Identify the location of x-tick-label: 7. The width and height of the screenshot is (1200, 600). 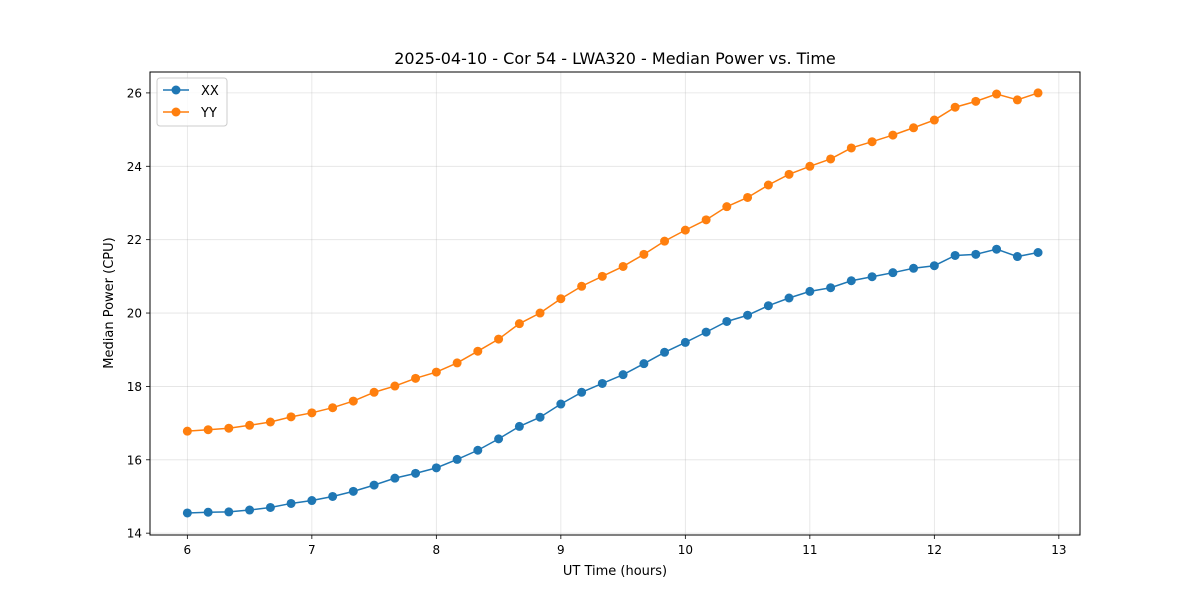
(312, 550).